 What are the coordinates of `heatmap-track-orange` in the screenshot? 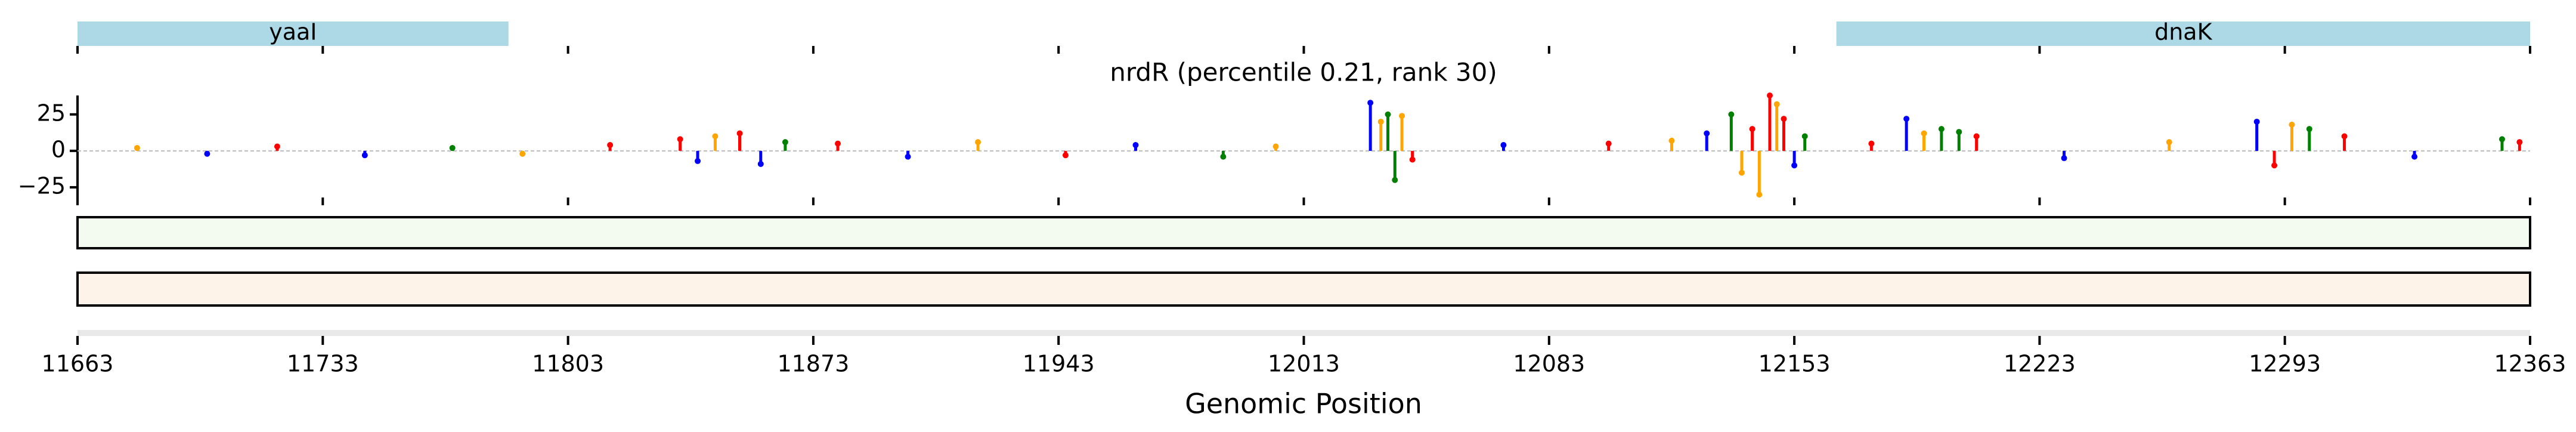 It's located at (1304, 289).